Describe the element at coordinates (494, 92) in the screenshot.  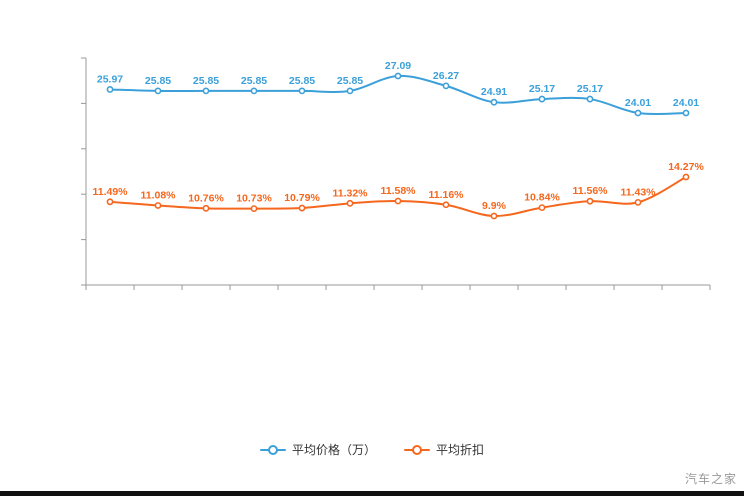
I see `data-label: 24.91` at that location.